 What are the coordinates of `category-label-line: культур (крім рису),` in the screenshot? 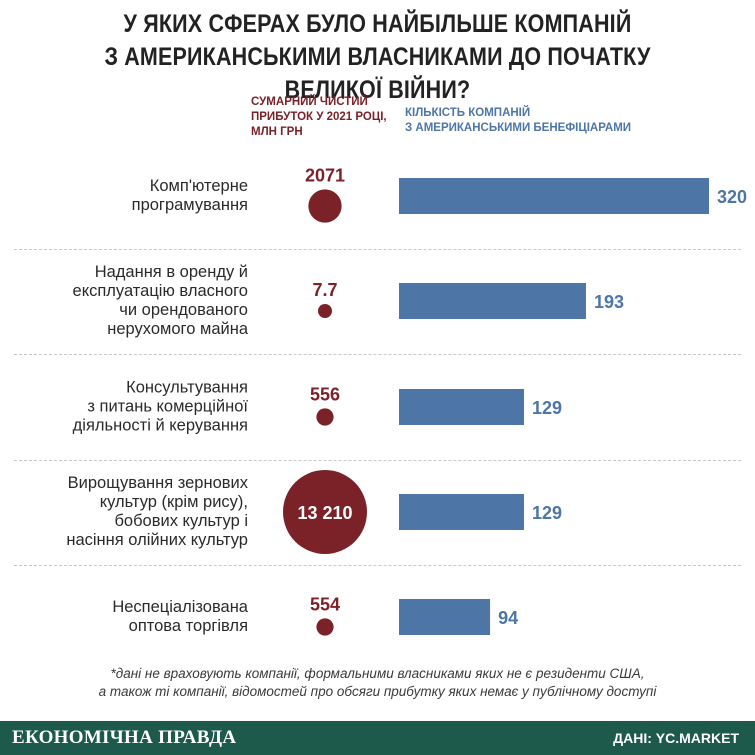 It's located at (173, 502).